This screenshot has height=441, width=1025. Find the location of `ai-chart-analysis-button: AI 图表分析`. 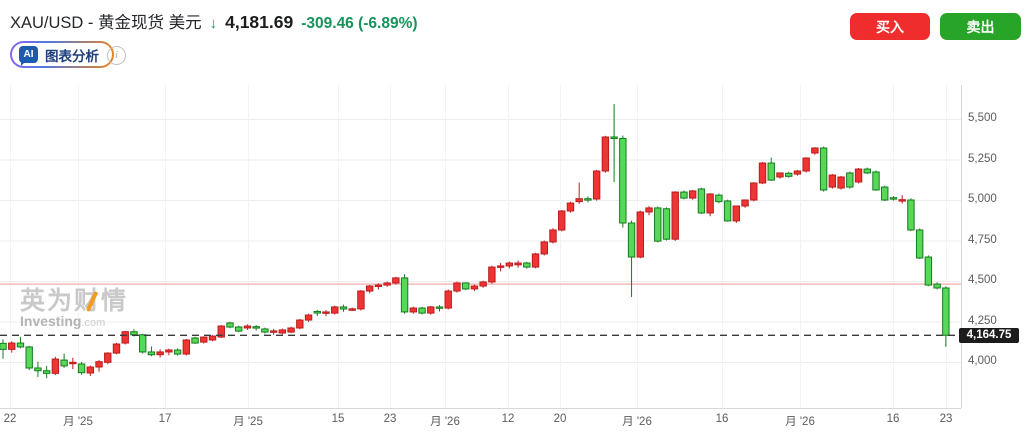

ai-chart-analysis-button: AI 图表分析 is located at coordinates (62, 54).